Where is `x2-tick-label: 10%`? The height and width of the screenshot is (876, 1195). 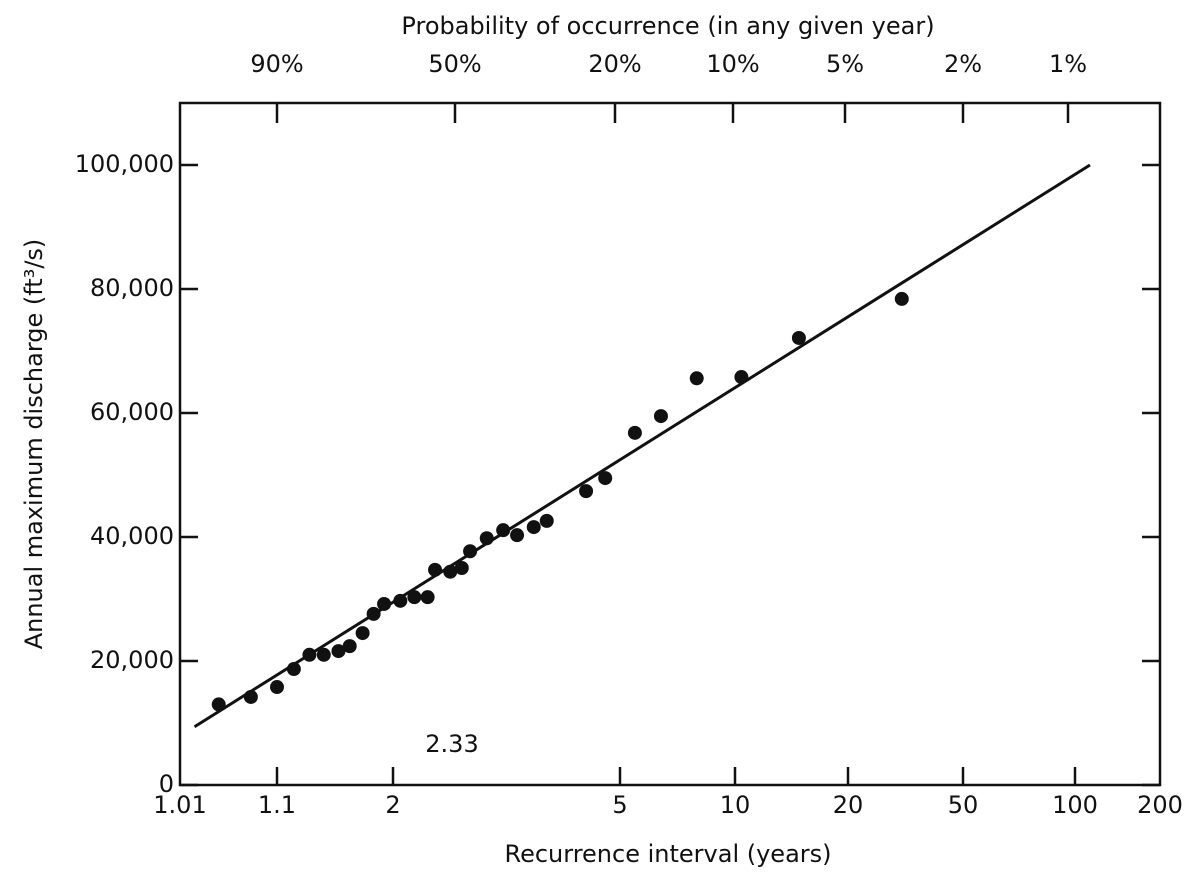
x2-tick-label: 10% is located at coordinates (732, 64).